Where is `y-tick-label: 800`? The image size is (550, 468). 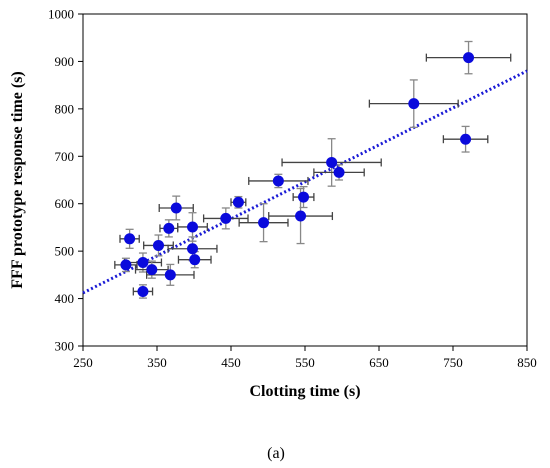
y-tick-label: 800 is located at coordinates (65, 108).